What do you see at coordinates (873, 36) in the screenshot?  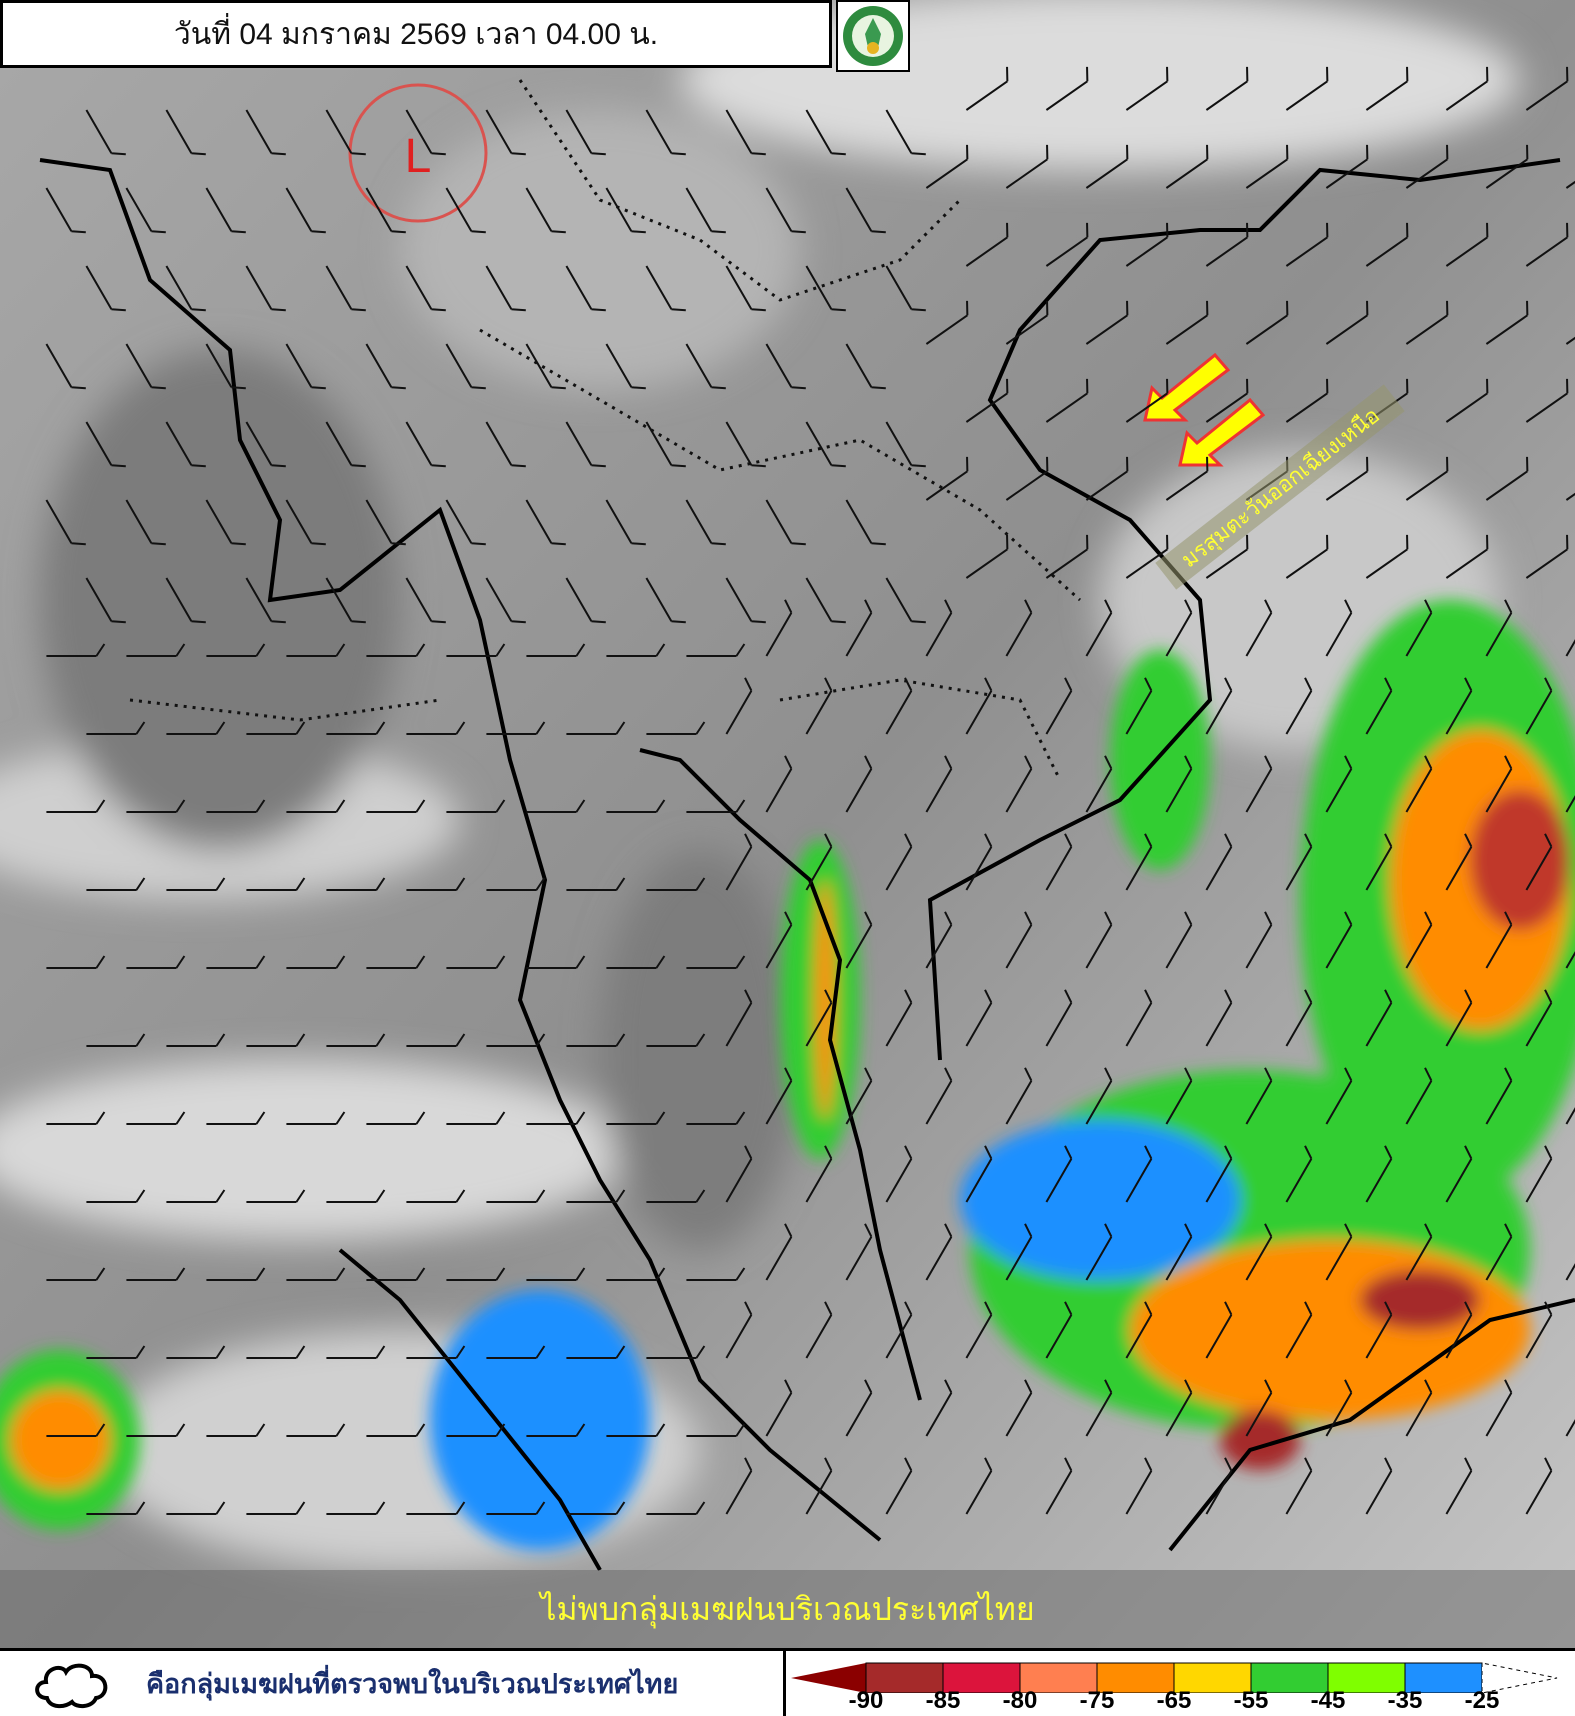 I see `meteorological-department-logo-icon` at bounding box center [873, 36].